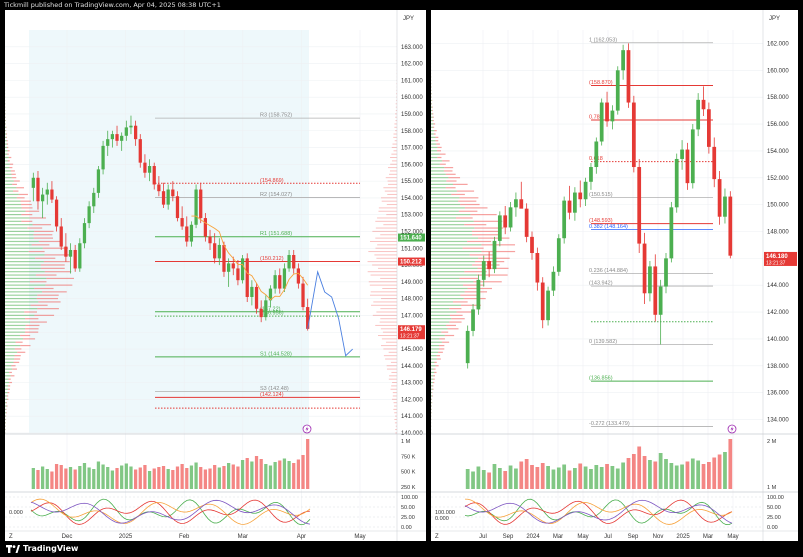 This screenshot has height=557, width=803. Describe the element at coordinates (412, 417) in the screenshot. I see `y-tick-label: 141.000` at that location.